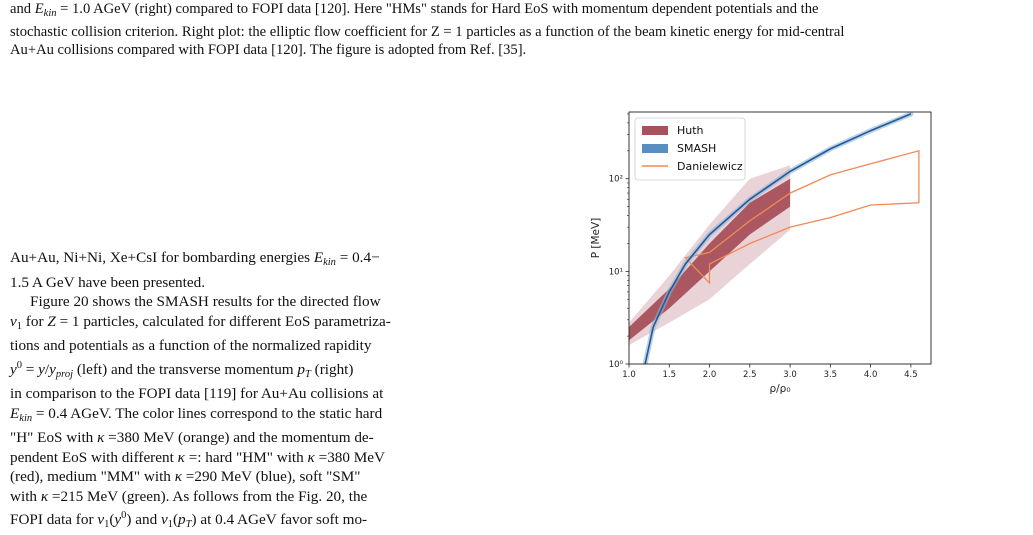  I want to click on x-tick-label: 3.0, so click(790, 375).